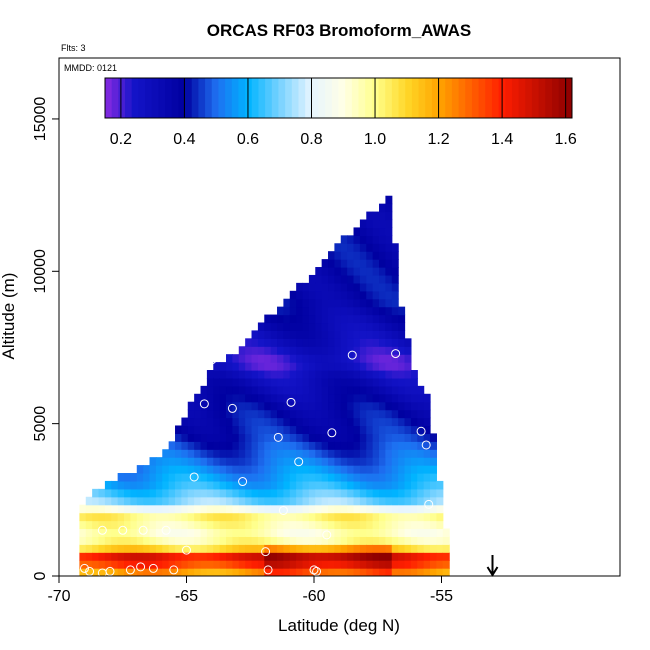  I want to click on colorbar-tick-label: 0.6, so click(248, 139).